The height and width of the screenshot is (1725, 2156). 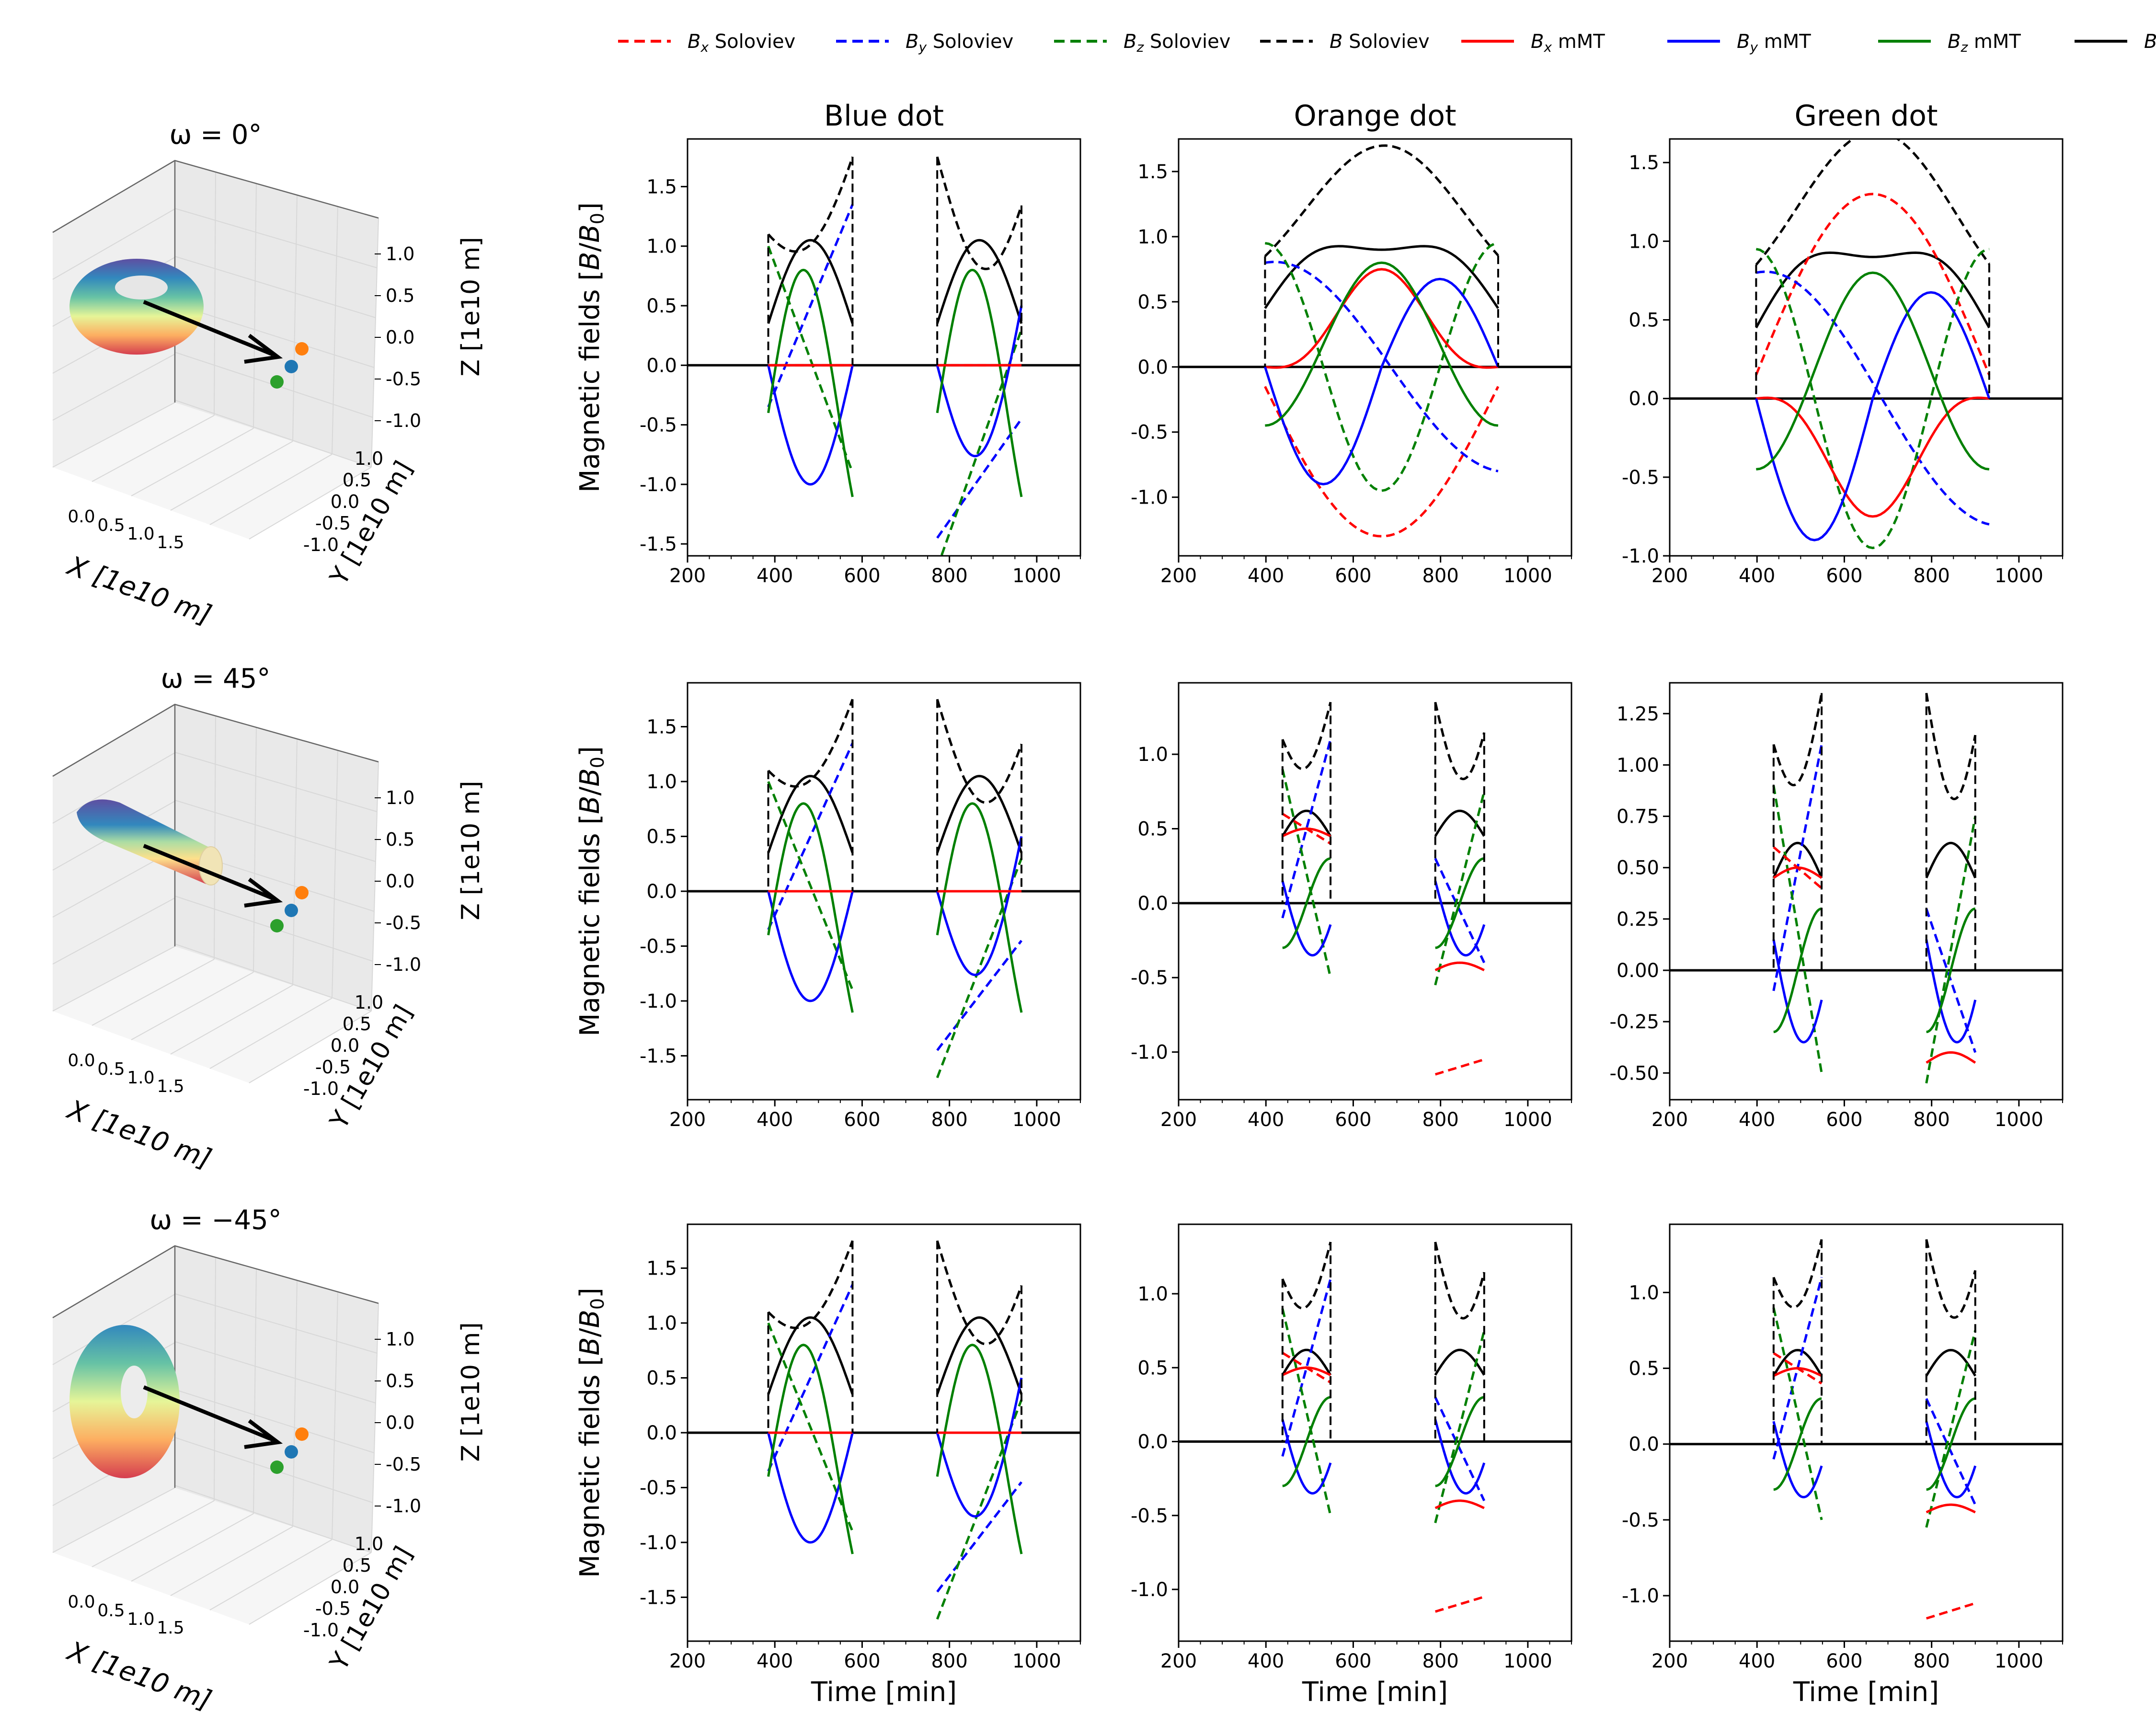 What do you see at coordinates (1375, 891) in the screenshot?
I see `panel-frame` at bounding box center [1375, 891].